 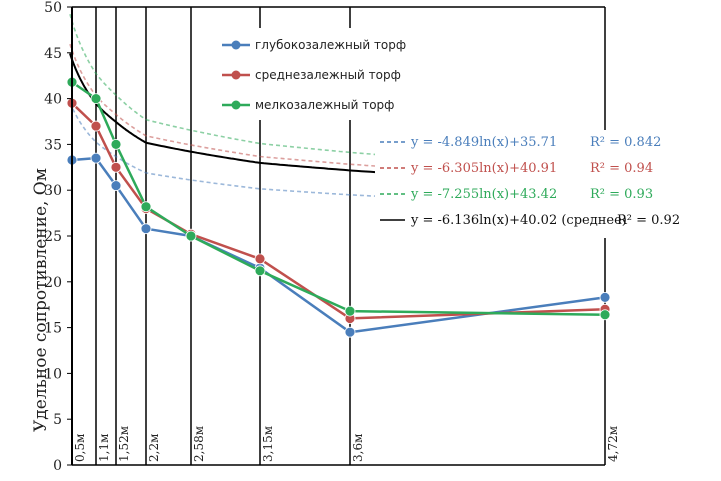 I want to click on x-tick-label: 1,1м, so click(x=104, y=448).